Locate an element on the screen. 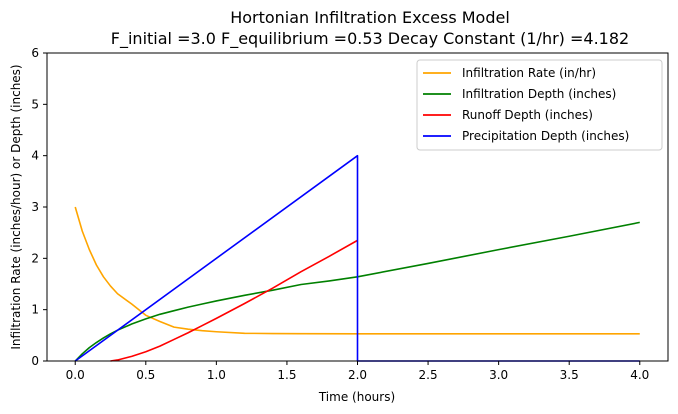 The height and width of the screenshot is (414, 678). y-tick-label: 3 is located at coordinates (35, 207).